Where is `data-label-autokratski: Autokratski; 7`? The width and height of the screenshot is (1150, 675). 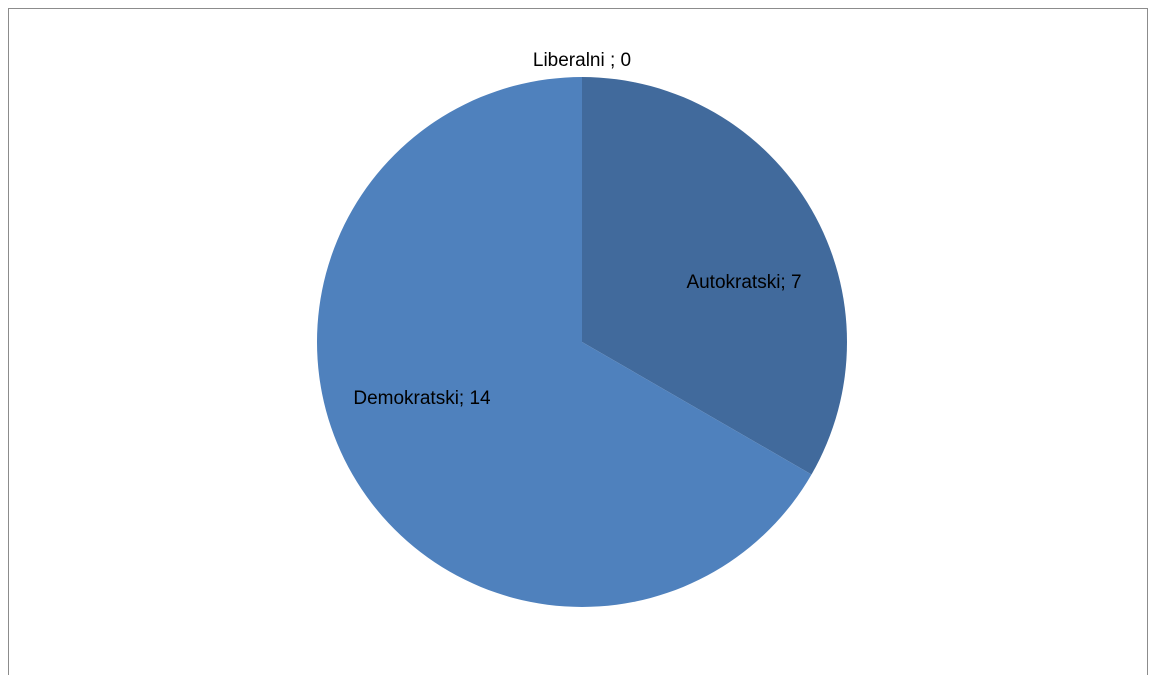
data-label-autokratski: Autokratski; 7 is located at coordinates (743, 282).